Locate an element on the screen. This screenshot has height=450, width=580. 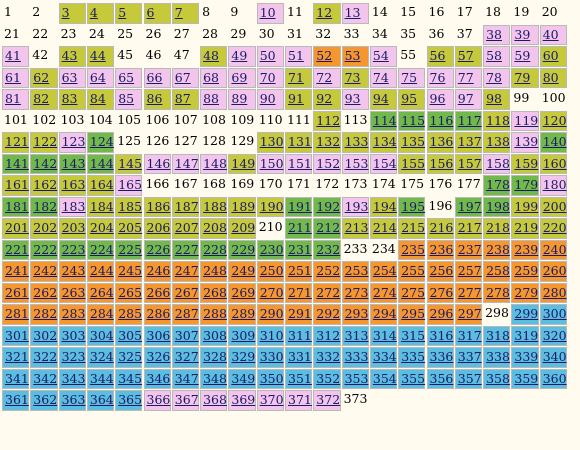
number-cell-223: 223 is located at coordinates (72, 249).